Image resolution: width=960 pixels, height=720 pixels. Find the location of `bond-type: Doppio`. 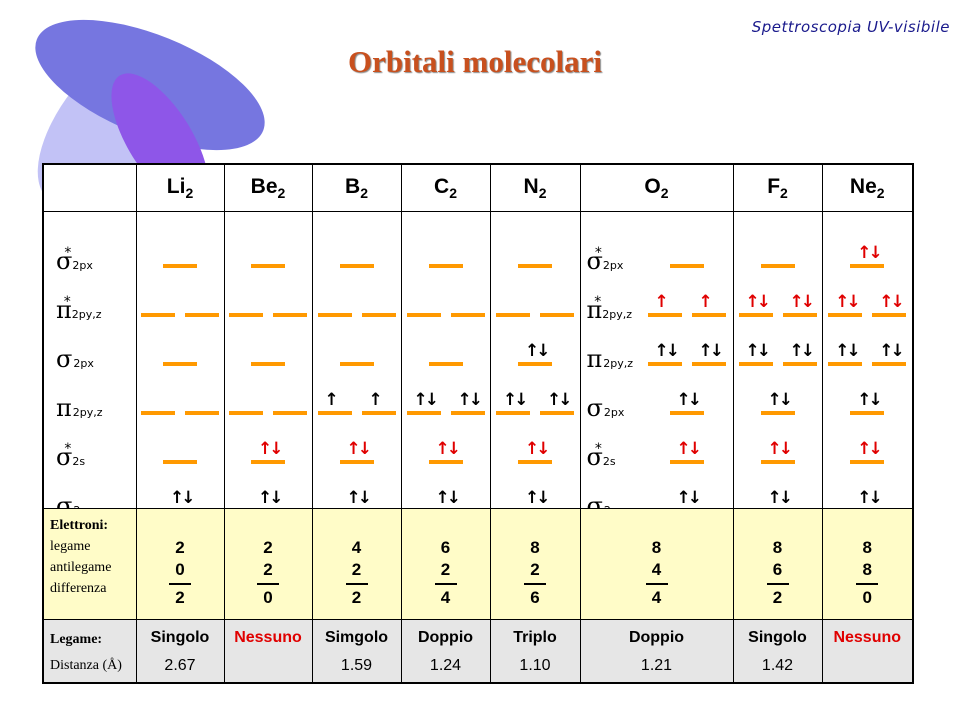

bond-type: Doppio is located at coordinates (656, 638).